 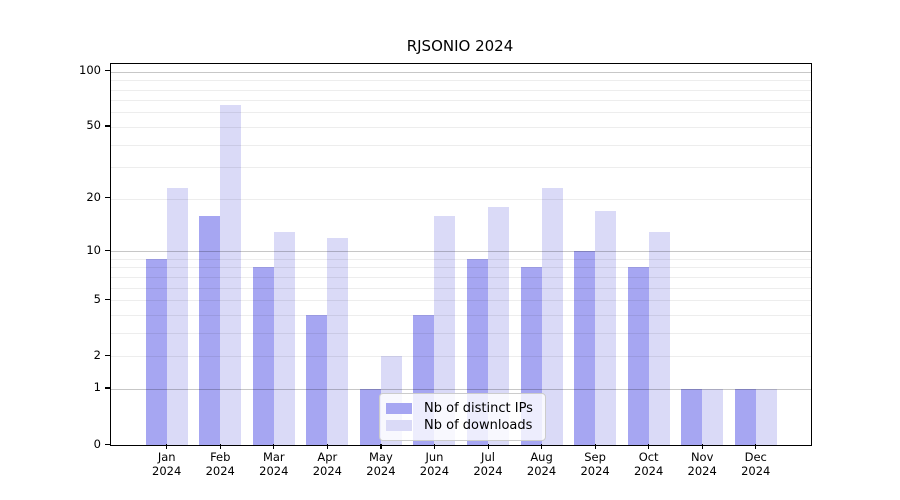 I want to click on x-tick-label: Oct 2024, so click(x=649, y=464).